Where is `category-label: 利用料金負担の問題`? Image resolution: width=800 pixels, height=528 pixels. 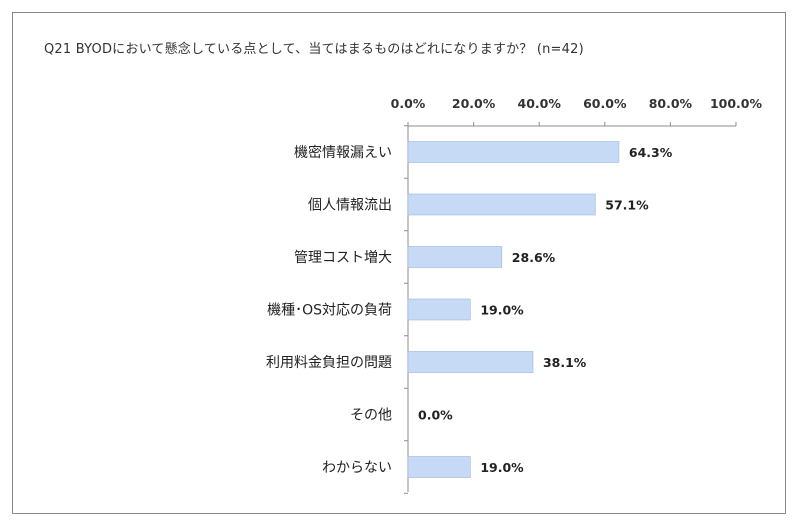 category-label: 利用料金負担の問題 is located at coordinates (329, 363).